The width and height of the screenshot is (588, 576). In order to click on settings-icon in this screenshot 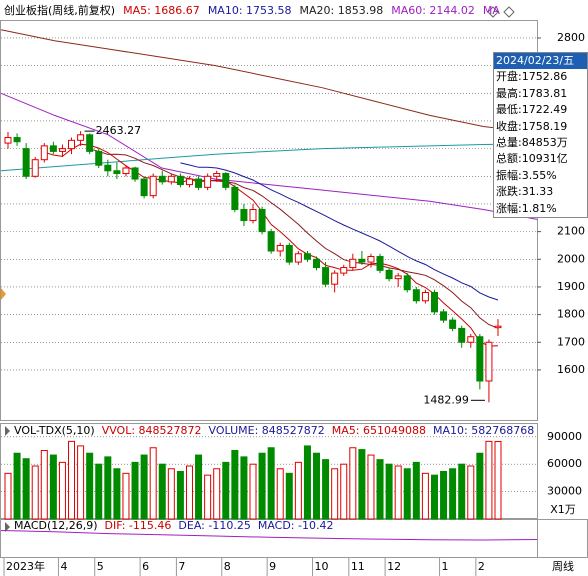, I will do `click(509, 12)`.